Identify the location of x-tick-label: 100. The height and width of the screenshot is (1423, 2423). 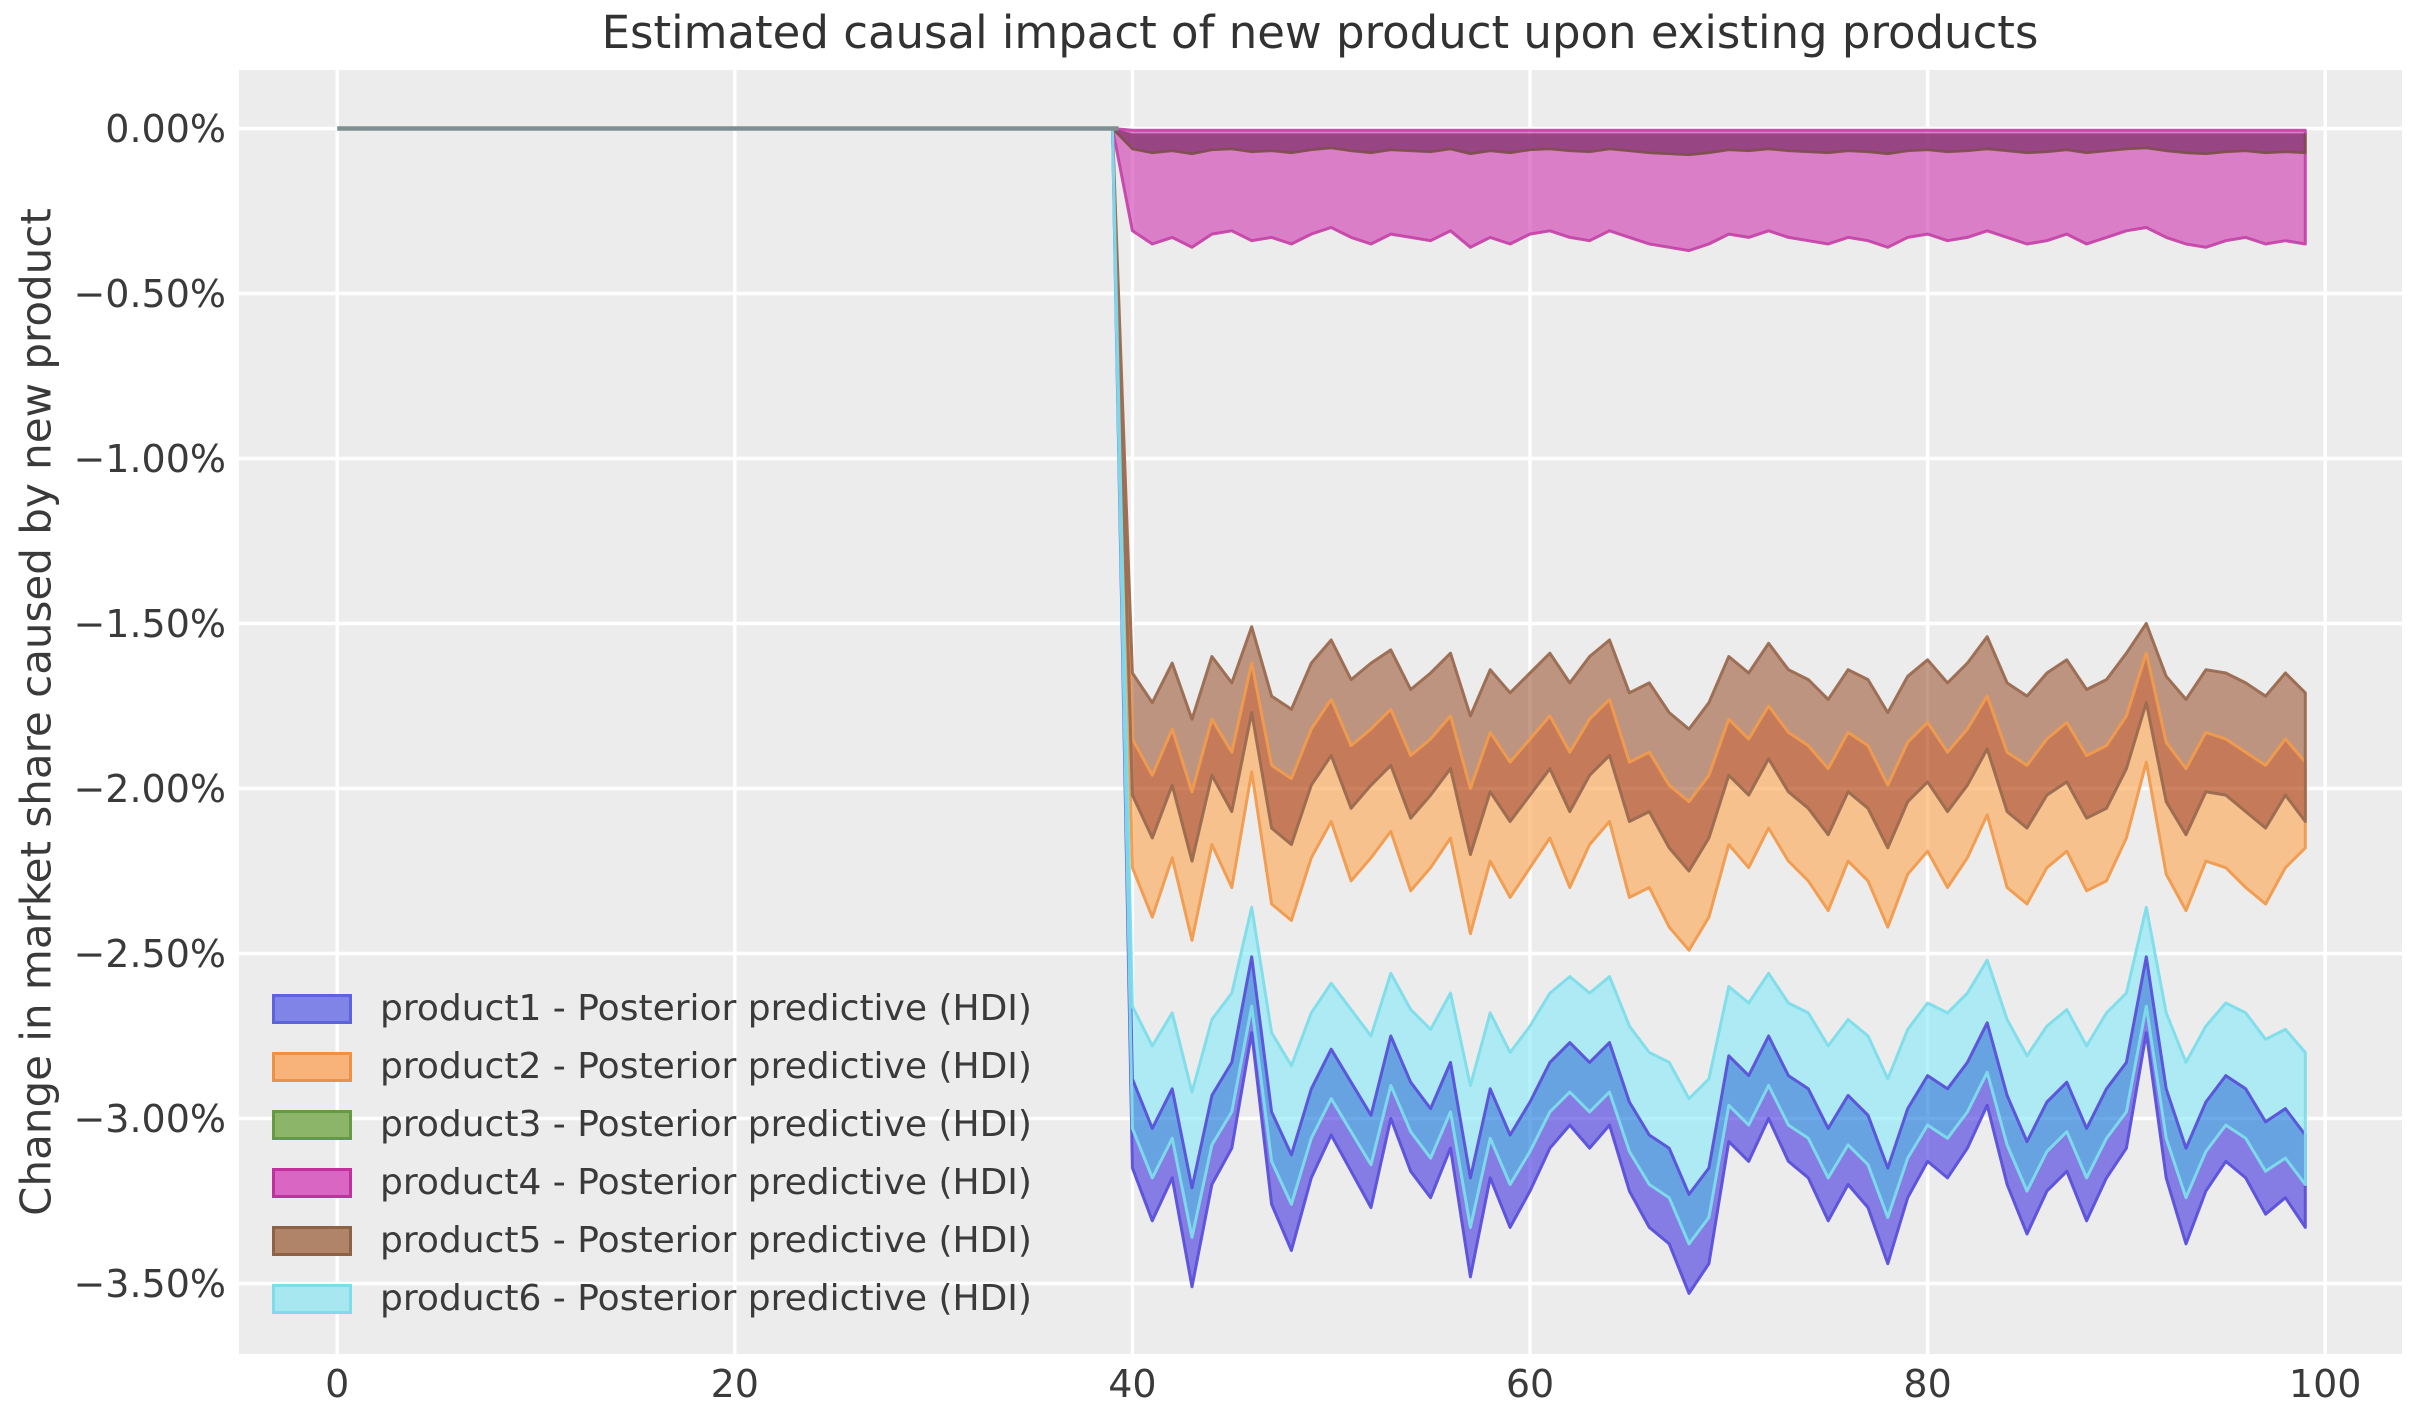
(2325, 1384).